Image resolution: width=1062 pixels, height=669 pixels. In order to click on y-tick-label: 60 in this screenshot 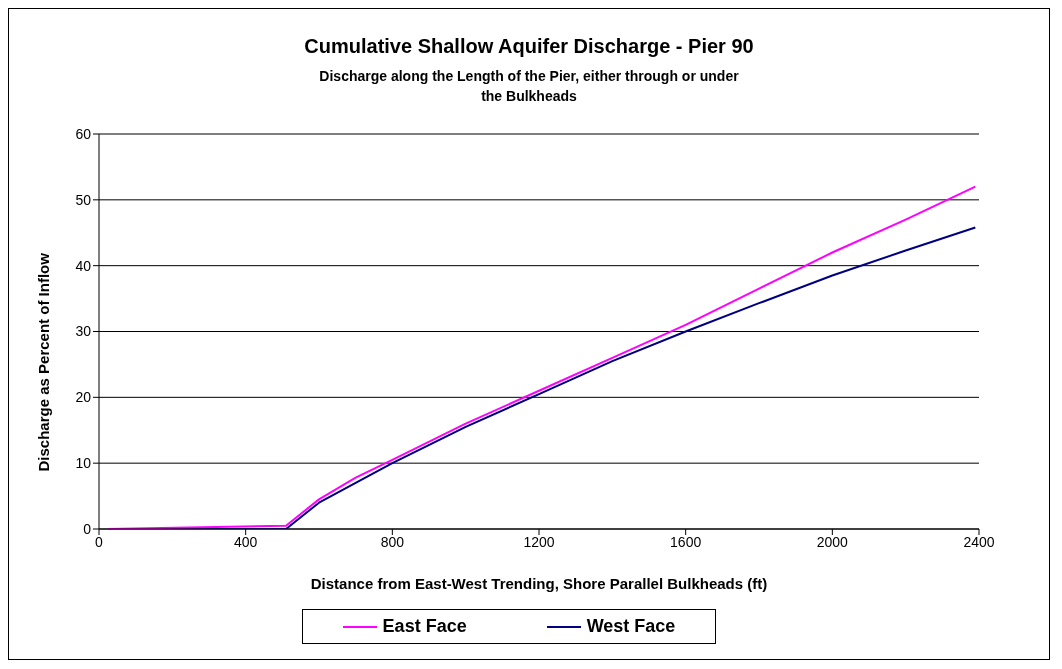, I will do `click(83, 133)`.